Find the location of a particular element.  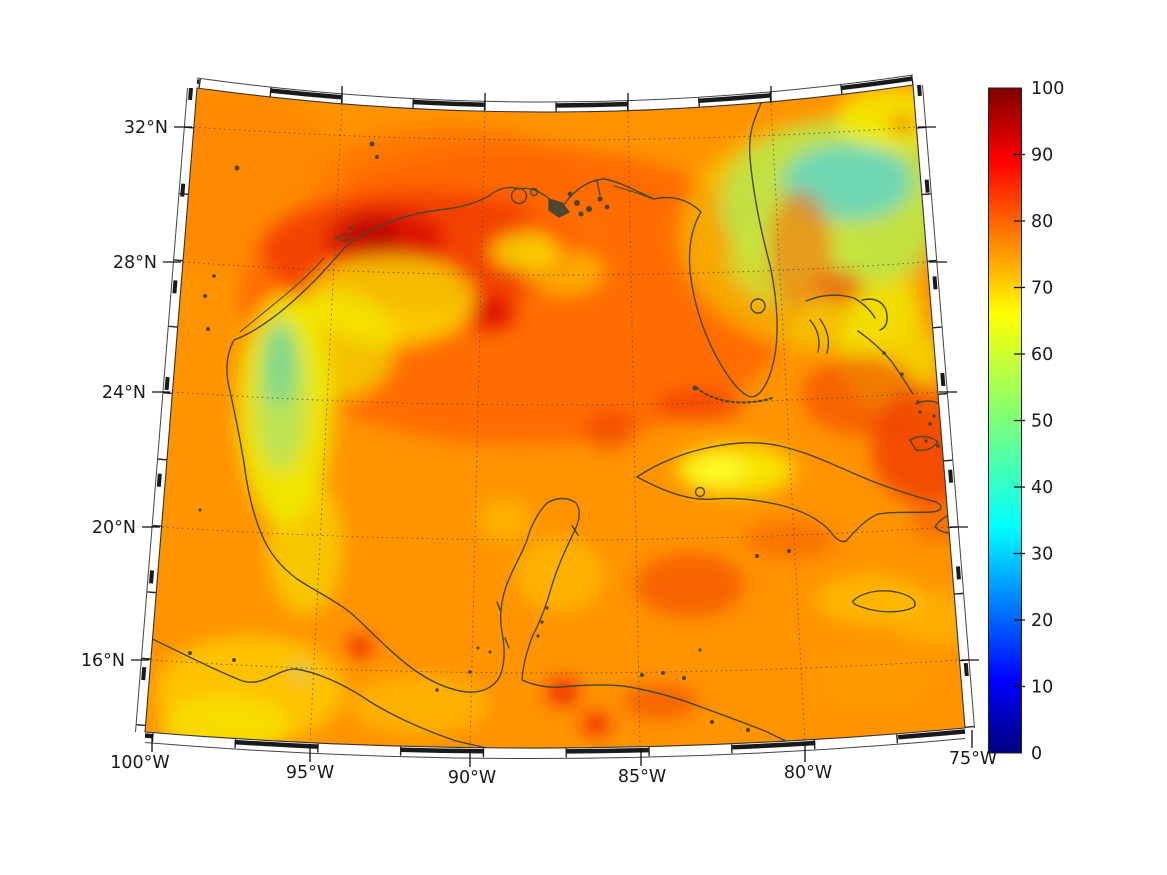

lon-label-75w: 75°W is located at coordinates (973, 759).